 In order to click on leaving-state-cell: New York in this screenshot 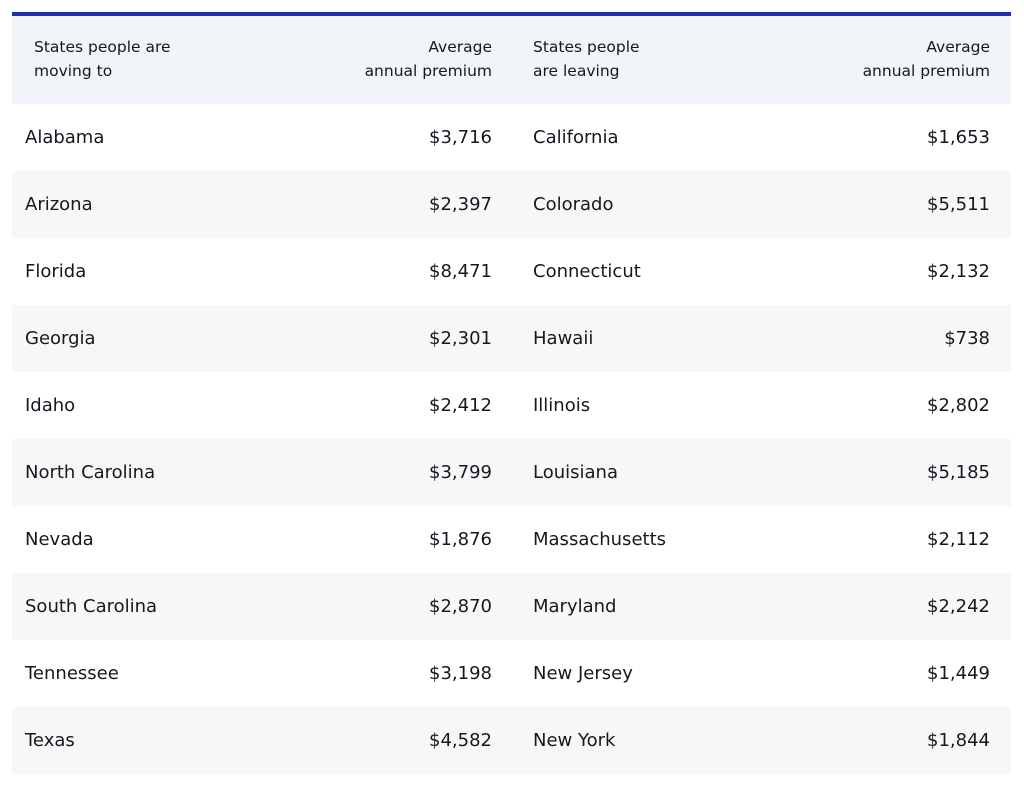, I will do `click(574, 740)`.